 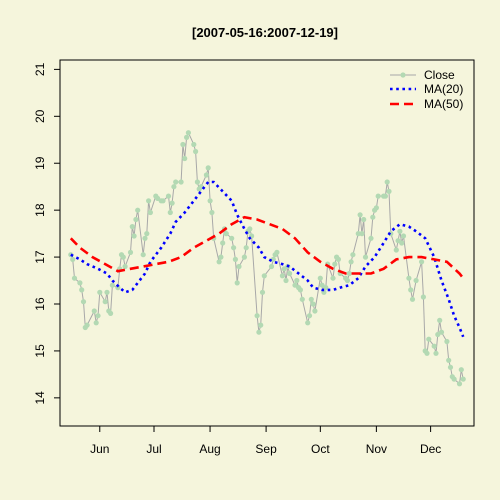 I want to click on x-axis: Jun Jul Aug Sep Oct Nov Dec, so click(x=265, y=441).